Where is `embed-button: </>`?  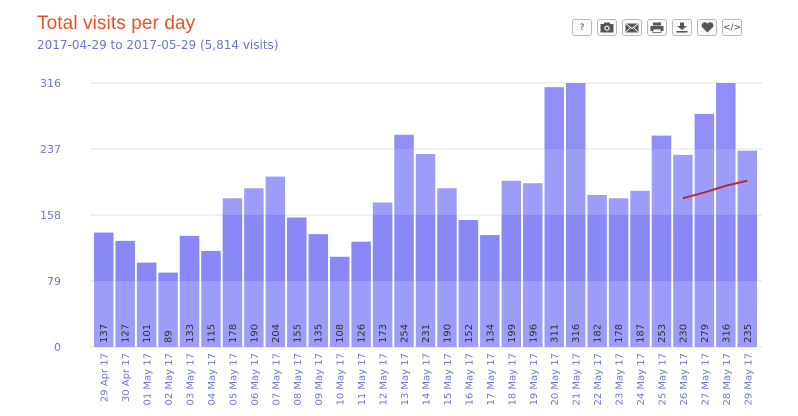
embed-button: </> is located at coordinates (732, 27).